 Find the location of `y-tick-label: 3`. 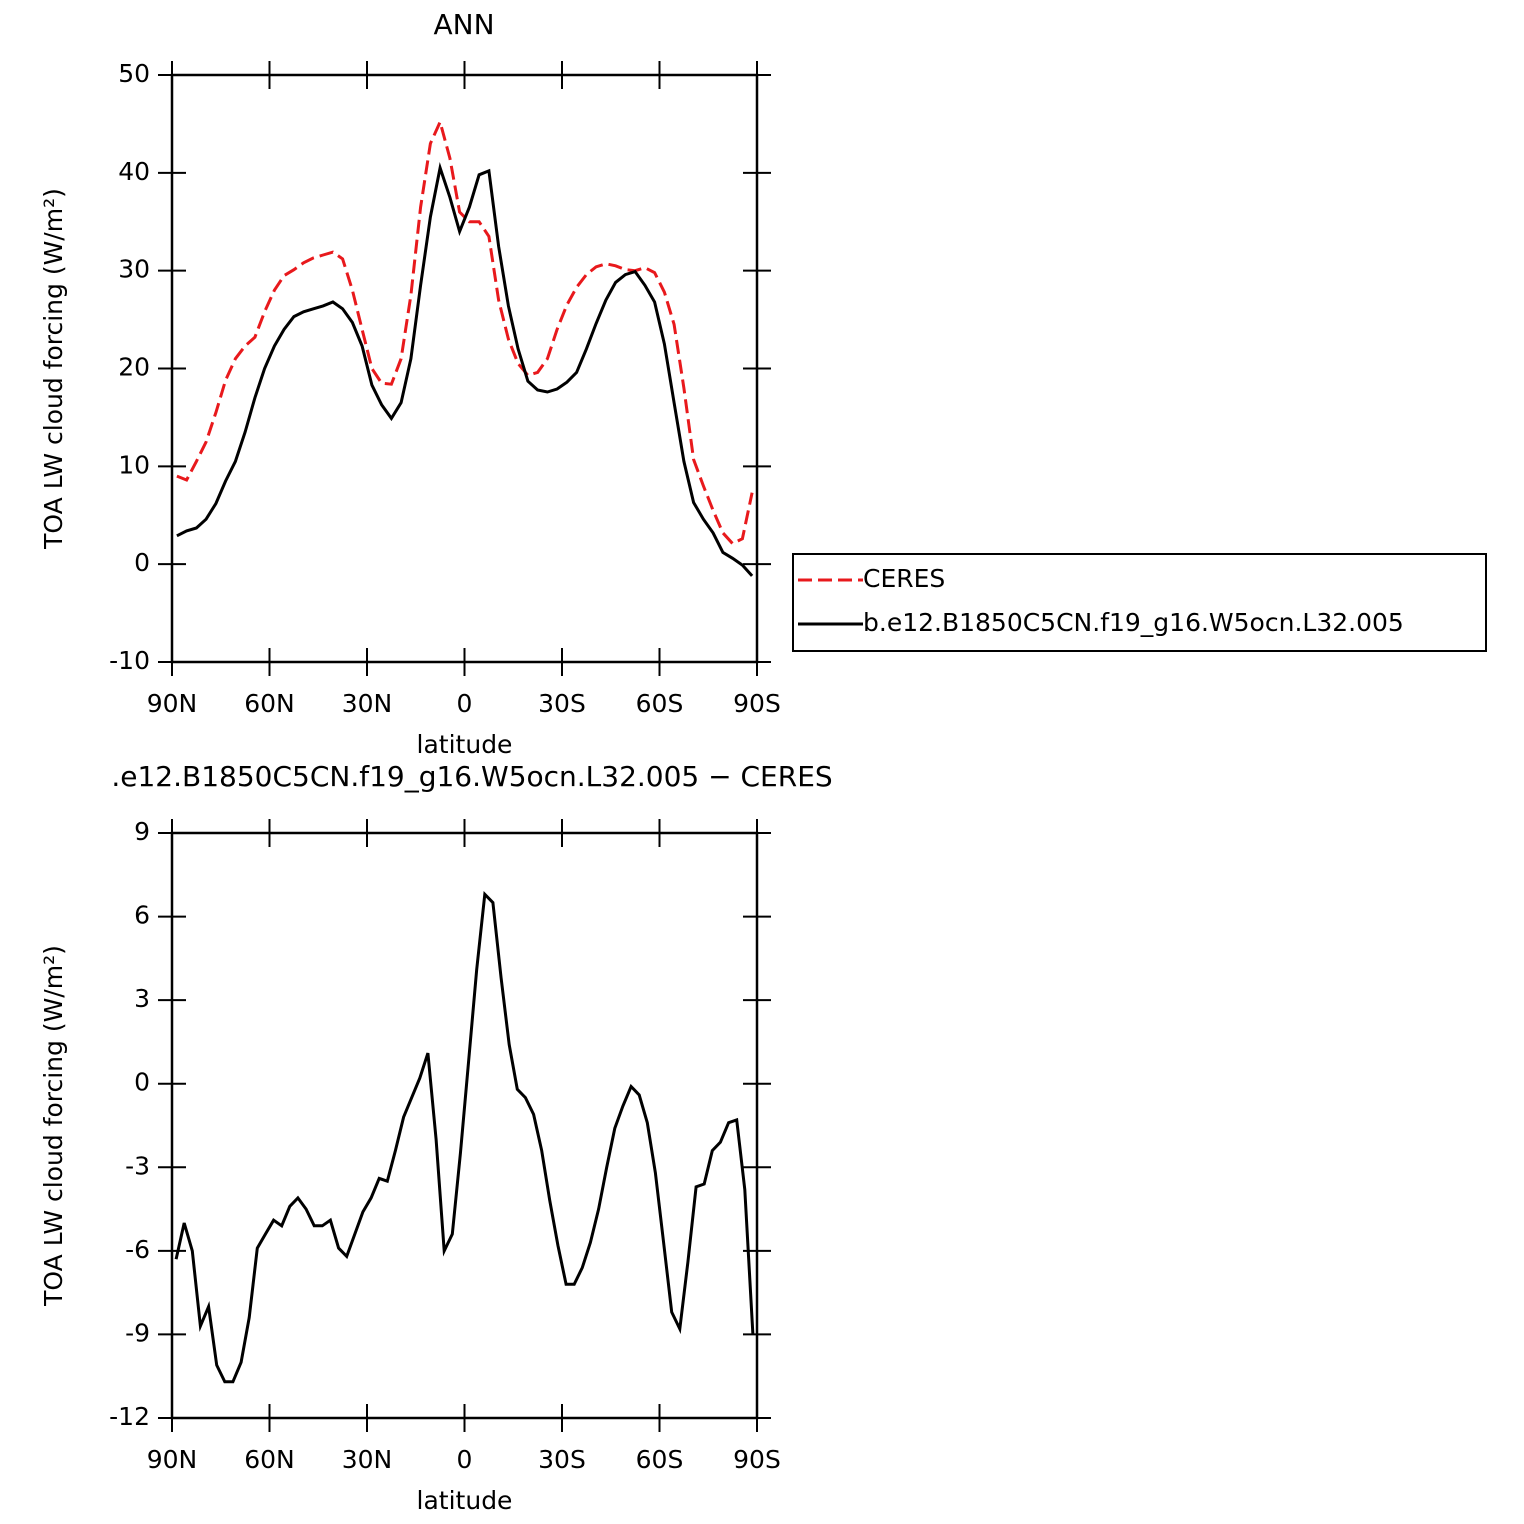

y-tick-label: 3 is located at coordinates (142, 998).